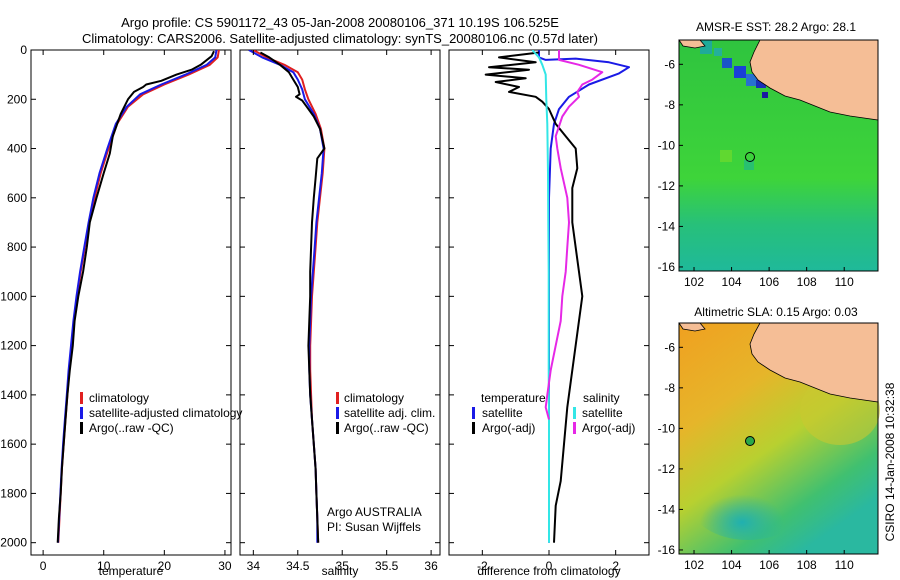 The image size is (900, 580). I want to click on sst_map-lon-label: 108, so click(807, 282).